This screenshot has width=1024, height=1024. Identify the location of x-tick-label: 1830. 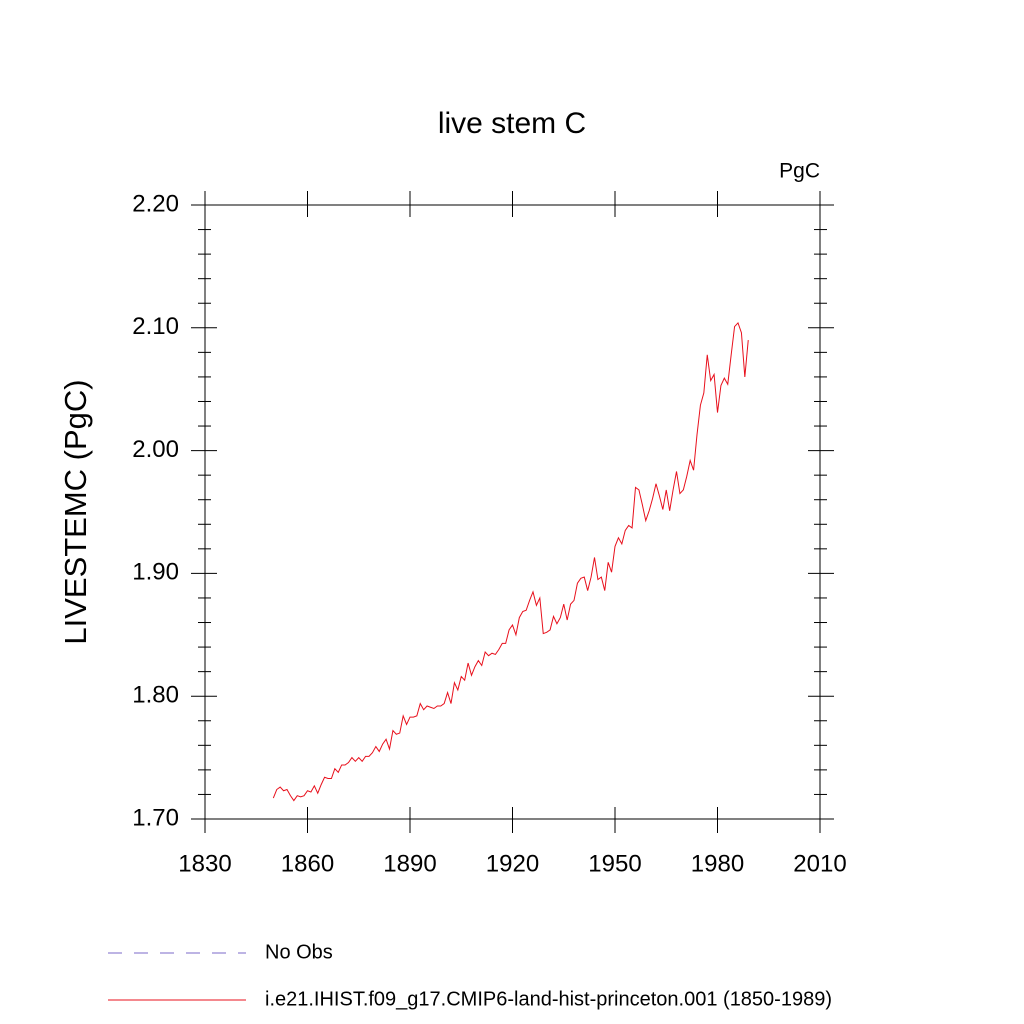
(204, 863).